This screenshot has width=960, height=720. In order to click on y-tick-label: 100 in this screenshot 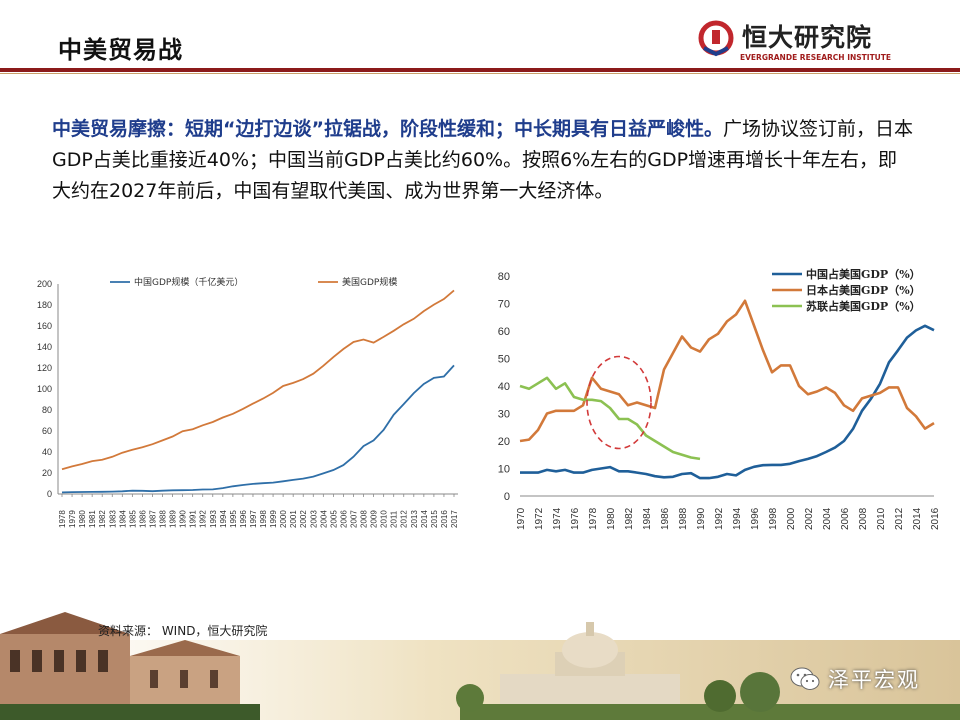, I will do `click(44, 389)`.